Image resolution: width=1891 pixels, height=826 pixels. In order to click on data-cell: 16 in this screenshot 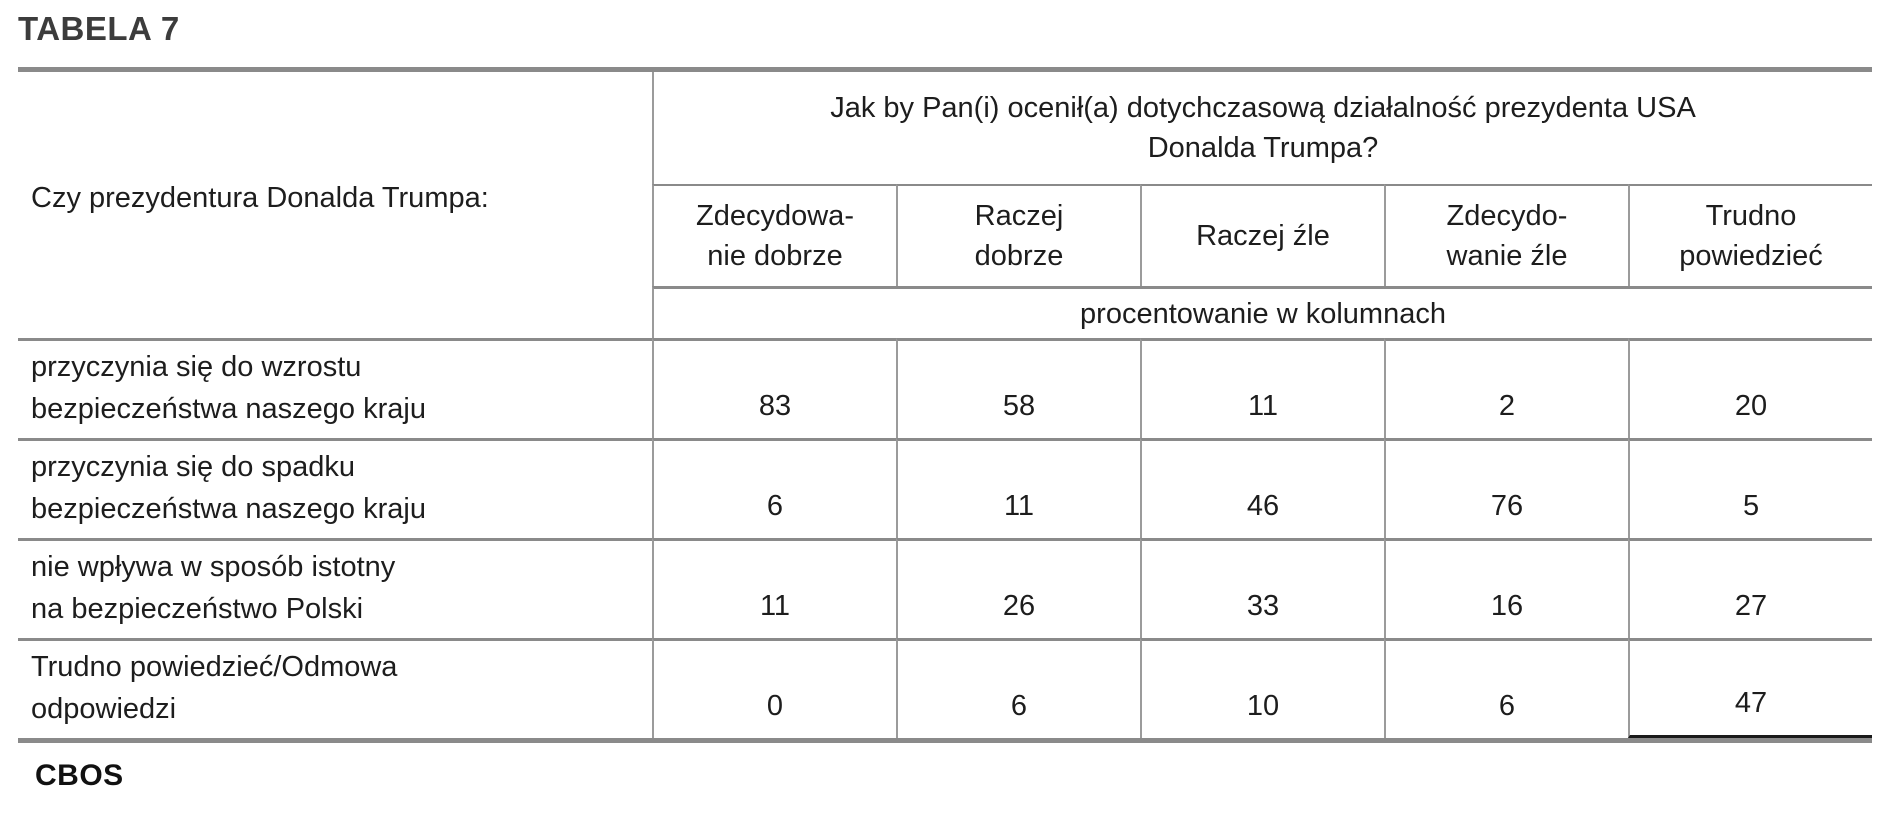, I will do `click(1506, 588)`.